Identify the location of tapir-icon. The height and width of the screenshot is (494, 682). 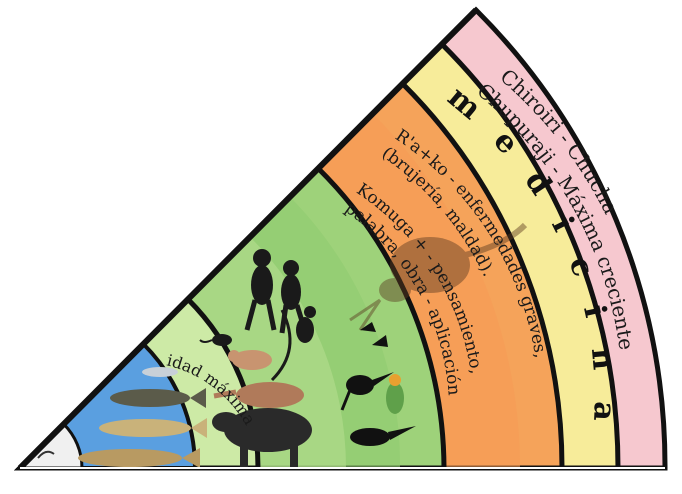
(262, 437).